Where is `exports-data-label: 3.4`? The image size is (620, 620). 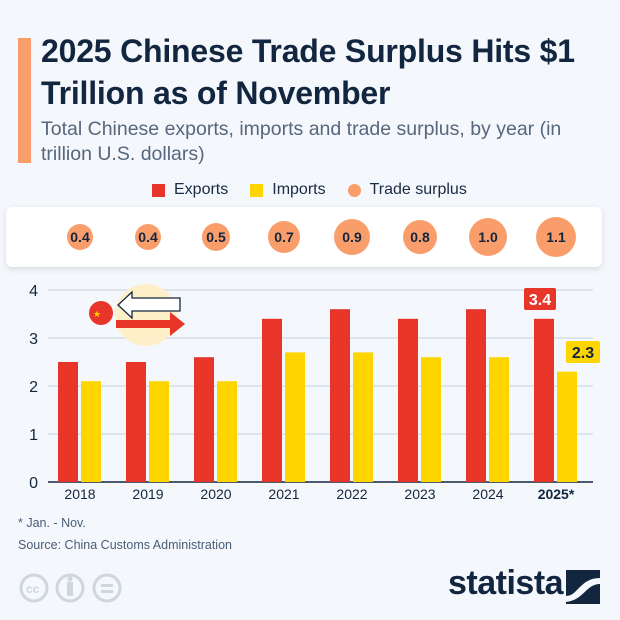 exports-data-label: 3.4 is located at coordinates (540, 300).